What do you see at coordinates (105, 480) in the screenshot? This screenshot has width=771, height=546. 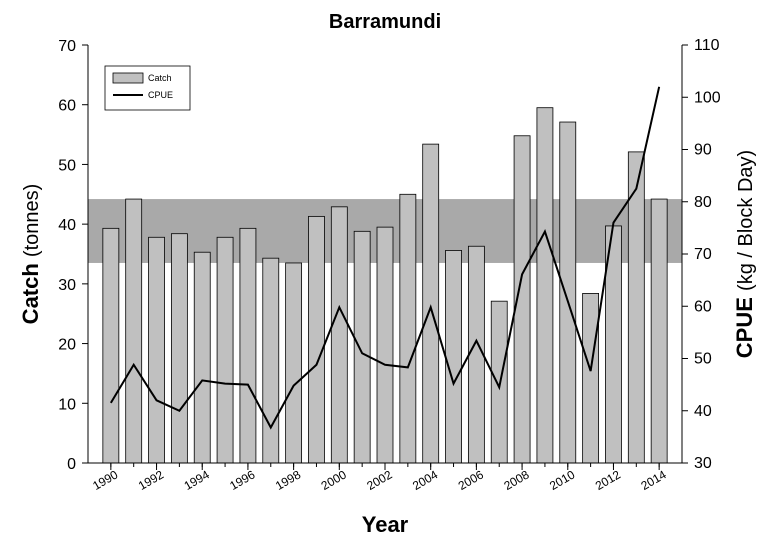 I see `x-tick-label: 1990` at bounding box center [105, 480].